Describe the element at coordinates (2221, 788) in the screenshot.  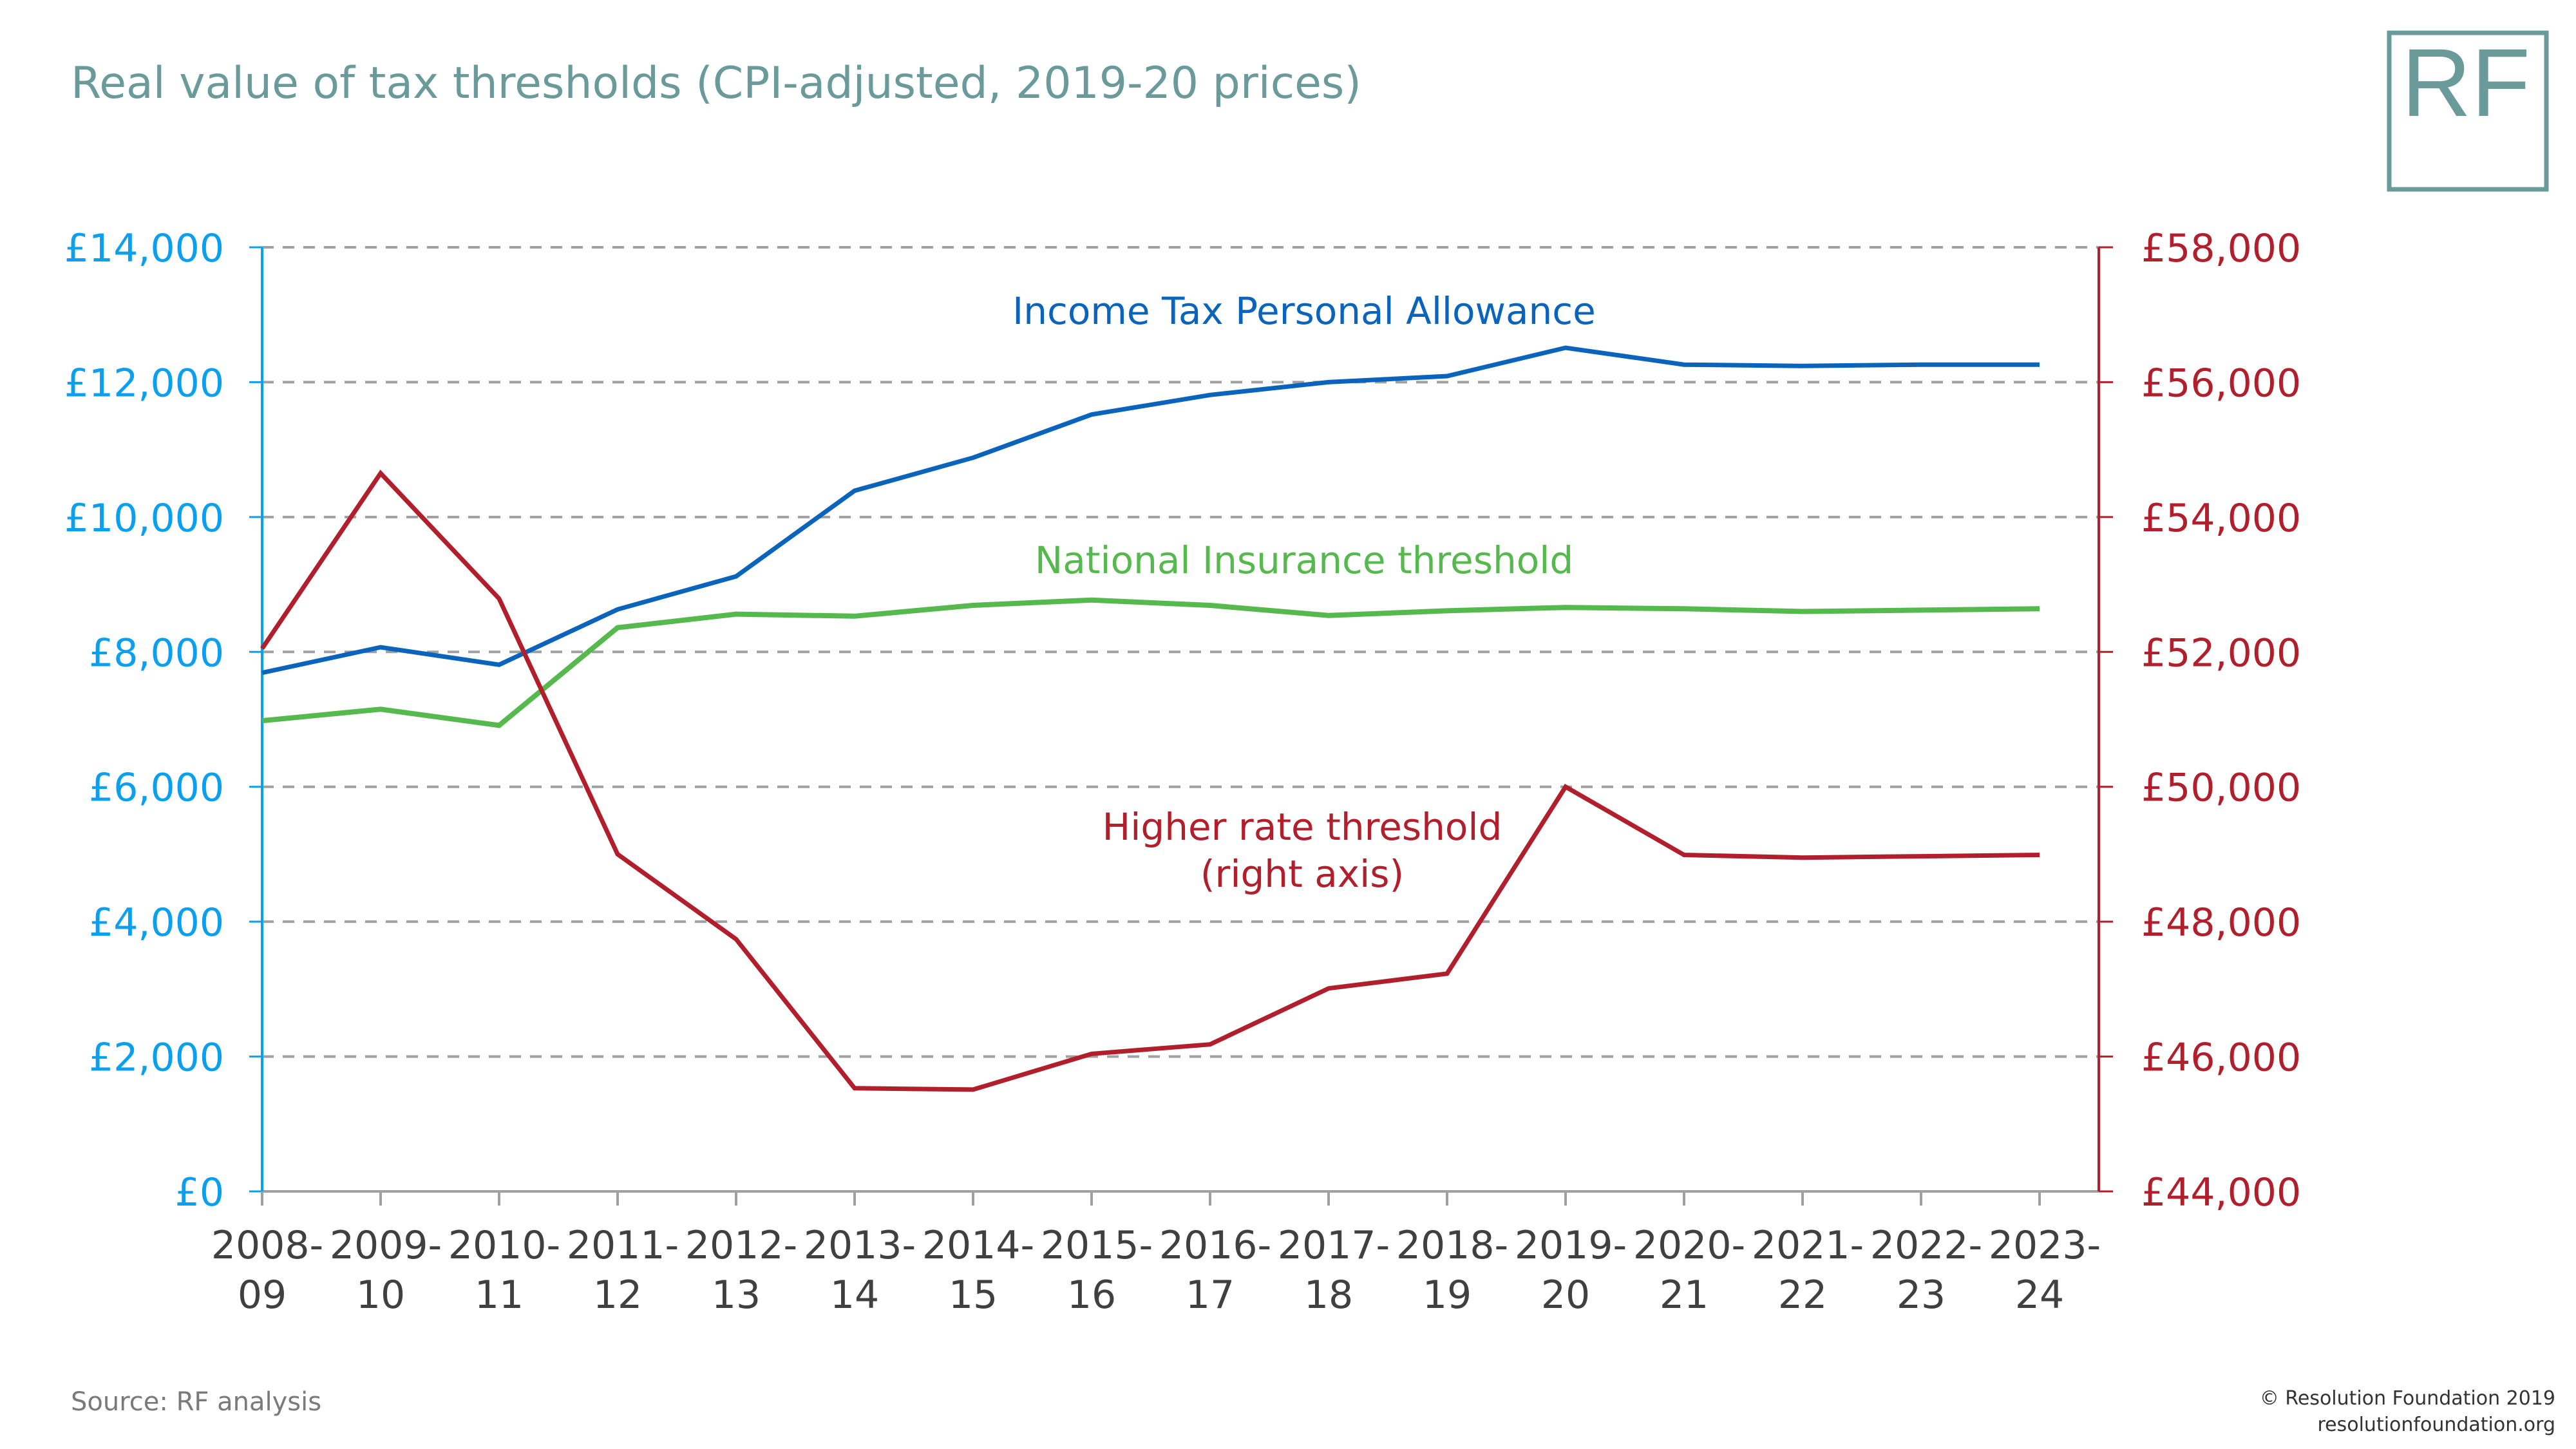
I see `right-axis-tick-label: £50,000` at that location.